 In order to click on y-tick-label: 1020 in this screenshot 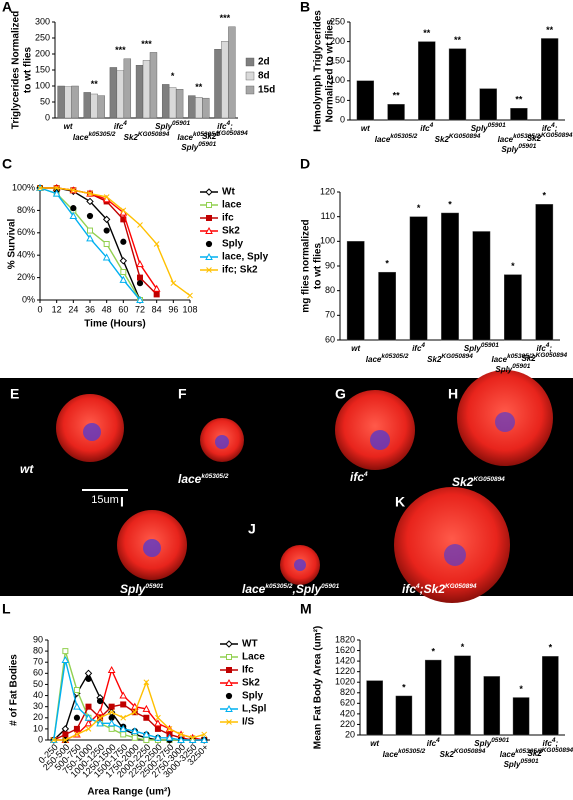, I will do `click(345, 682)`.